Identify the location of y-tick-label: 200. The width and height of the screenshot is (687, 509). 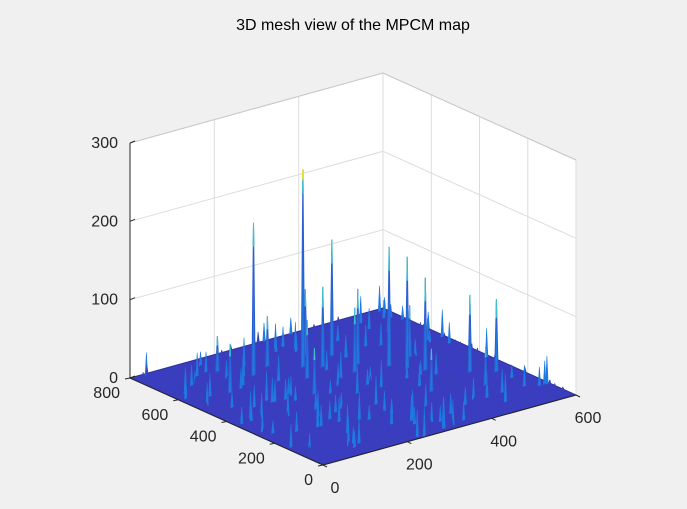
(251, 458).